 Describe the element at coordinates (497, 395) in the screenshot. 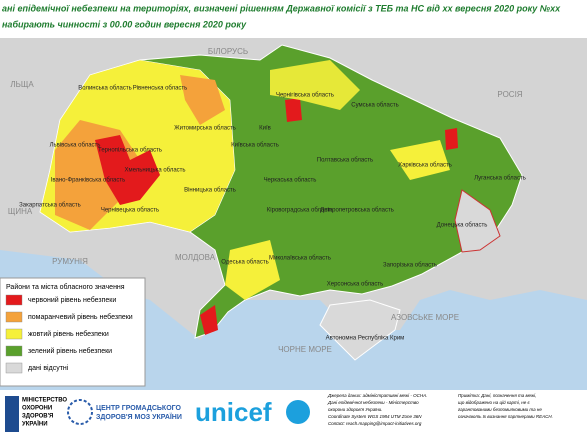

I see `note-line: Примітка: Дані, позначення та межі,` at that location.